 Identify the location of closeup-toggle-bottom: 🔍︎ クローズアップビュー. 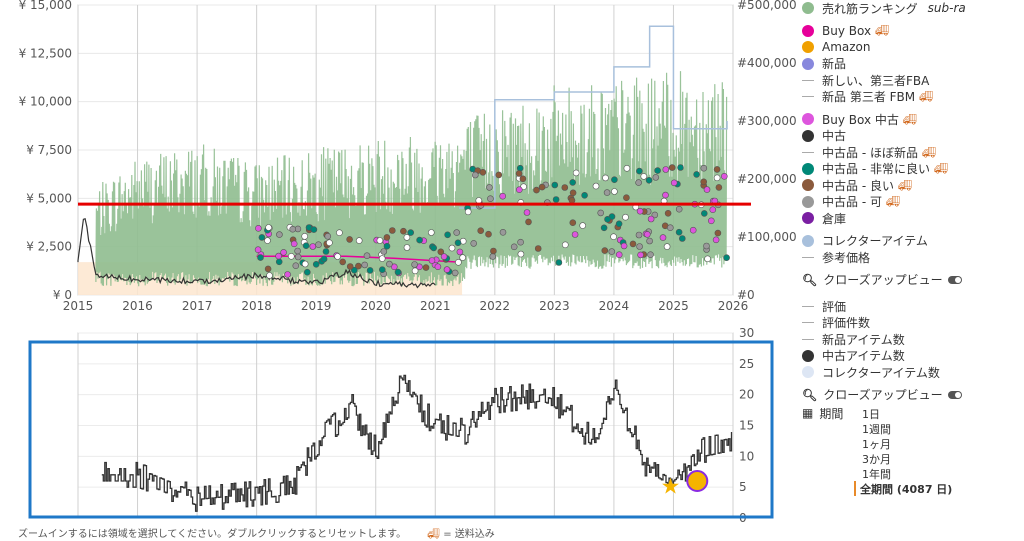
(913, 395).